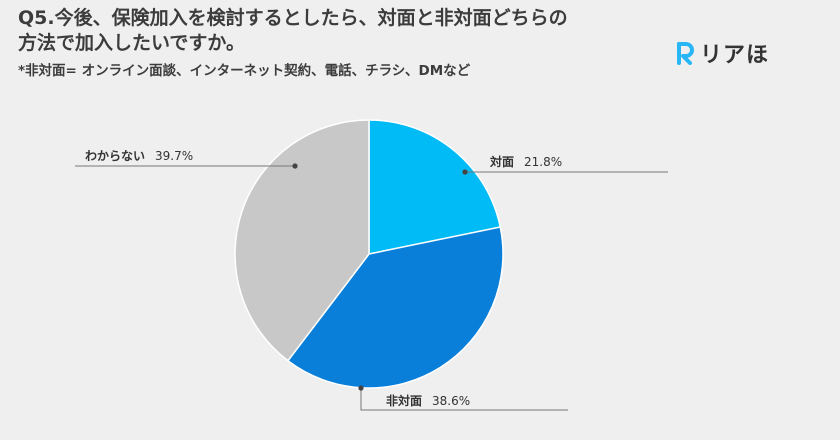 The height and width of the screenshot is (440, 840). What do you see at coordinates (132, 43) in the screenshot?
I see `title-line-2: 方法で加入したいですか。` at bounding box center [132, 43].